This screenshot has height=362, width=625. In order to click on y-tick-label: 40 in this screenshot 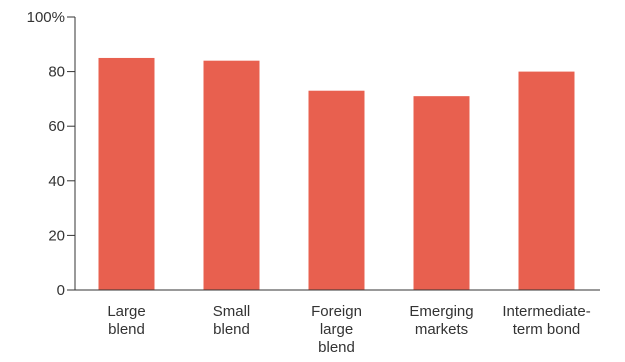, I will do `click(56, 181)`.